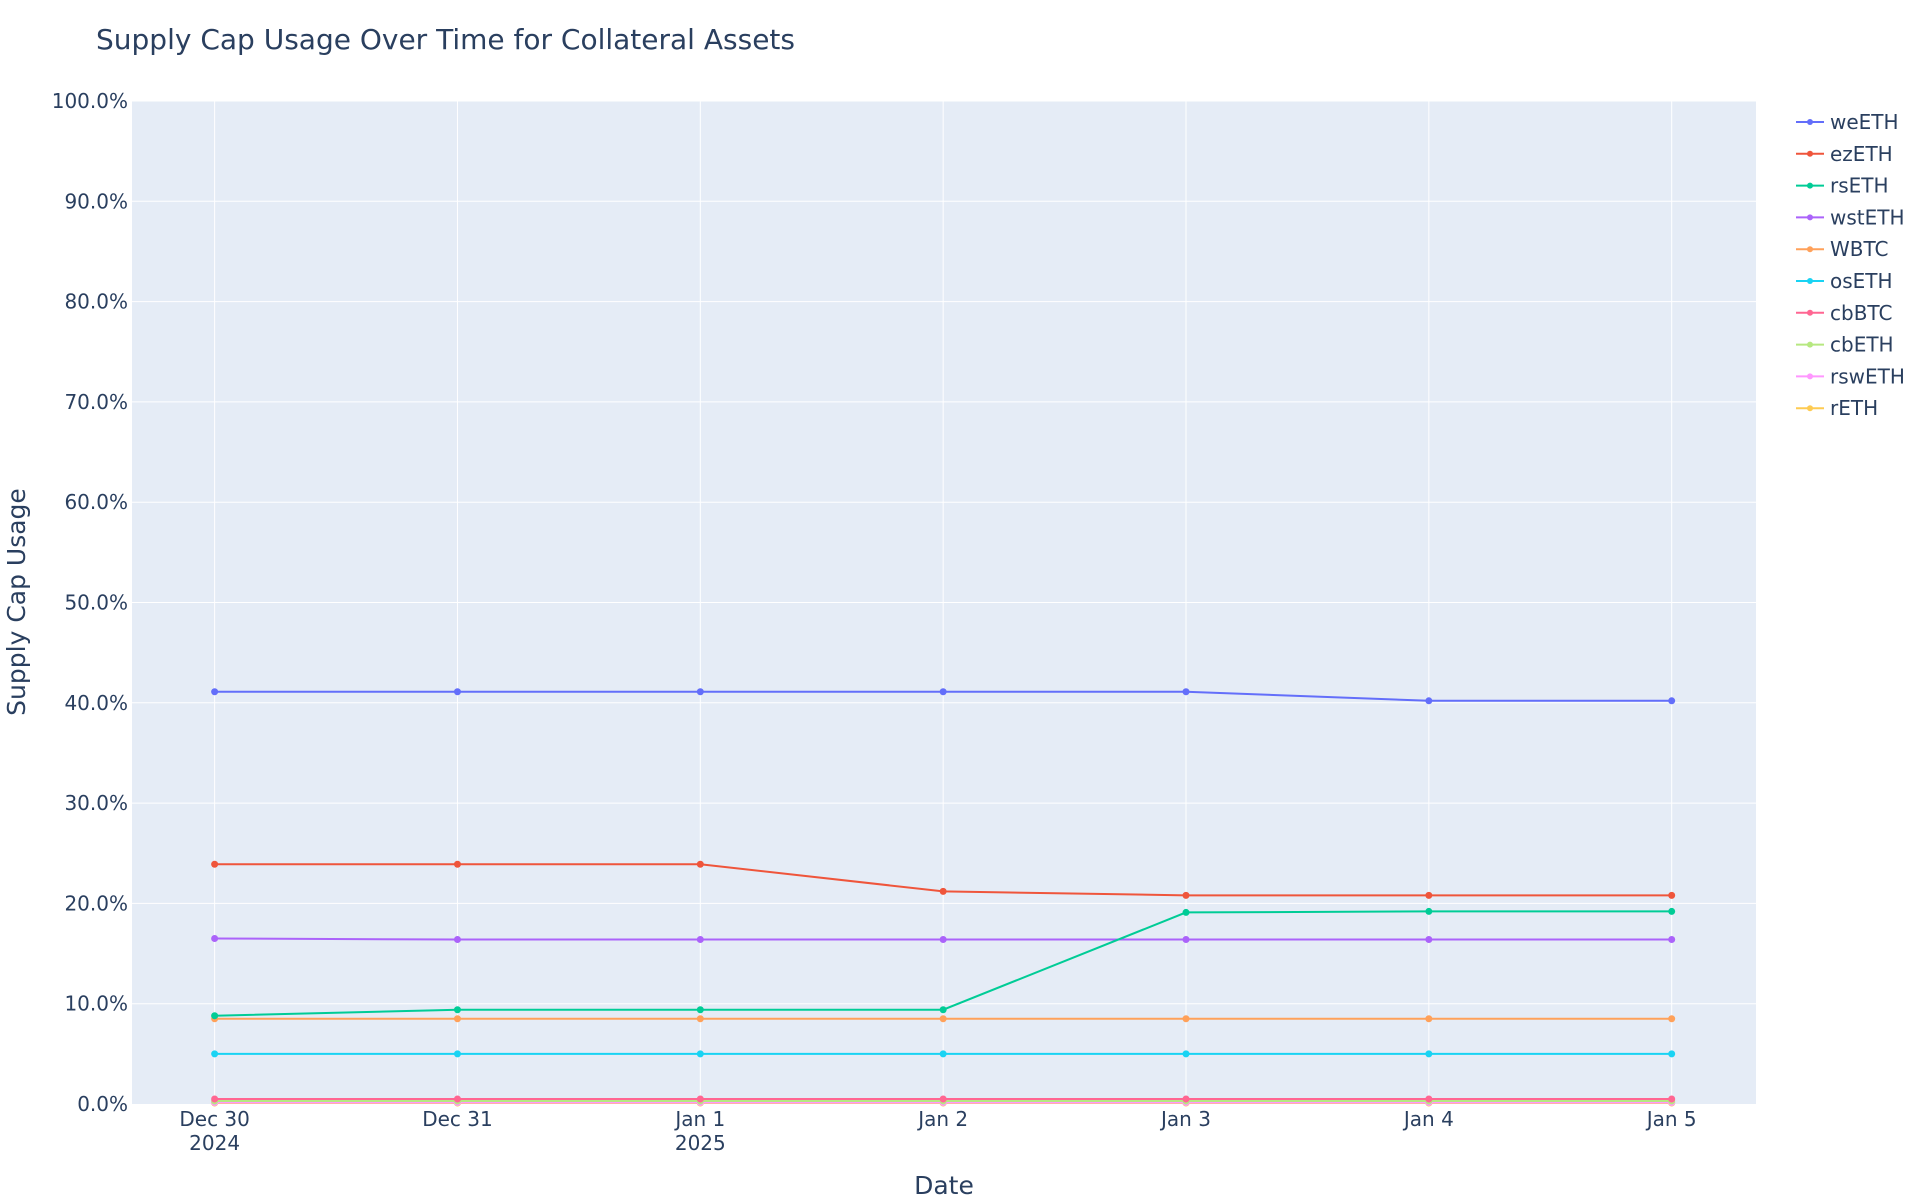 The height and width of the screenshot is (1200, 1920). What do you see at coordinates (457, 1119) in the screenshot?
I see `x-tick-label: Dec 31` at bounding box center [457, 1119].